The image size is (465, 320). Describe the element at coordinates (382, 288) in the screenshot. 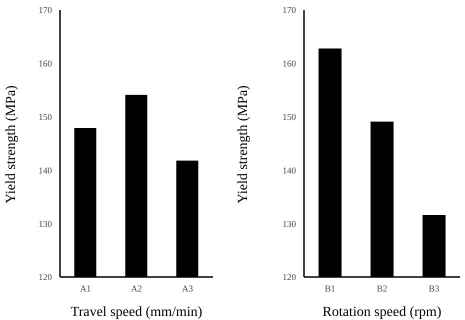

I see `x-tick-label: B2` at that location.